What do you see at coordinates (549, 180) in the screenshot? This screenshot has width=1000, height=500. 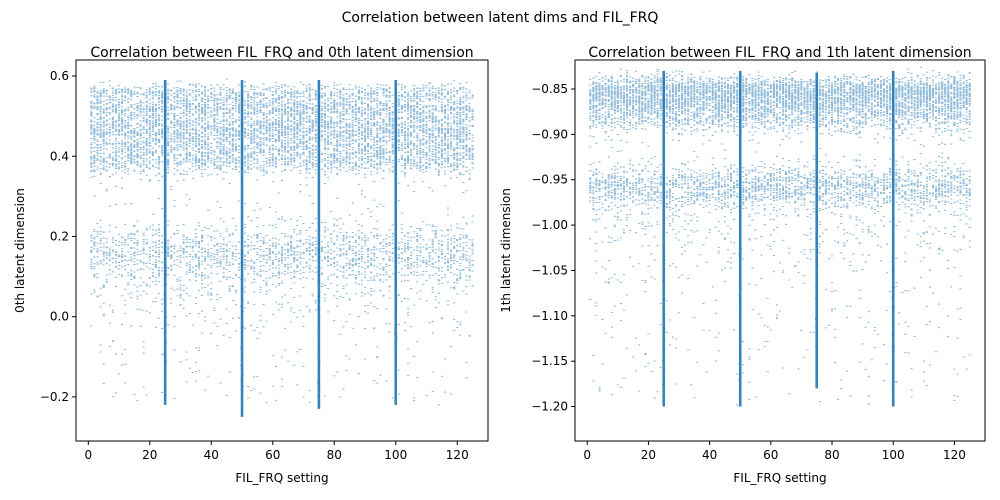 I see `right-y-tick-label: −0.95` at bounding box center [549, 180].